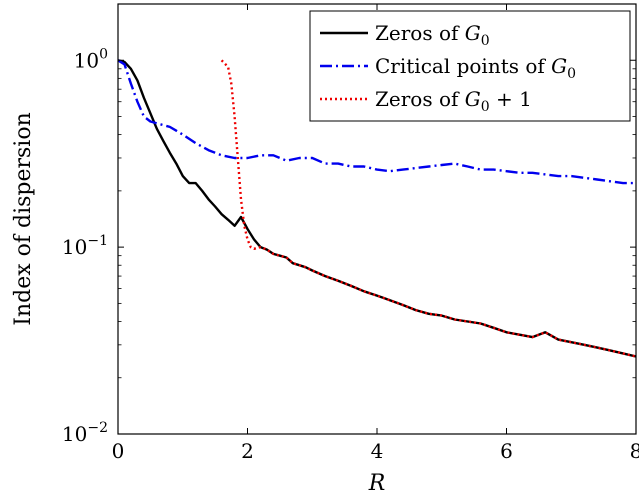  What do you see at coordinates (118, 451) in the screenshot?
I see `x-tick-label: 0` at bounding box center [118, 451].